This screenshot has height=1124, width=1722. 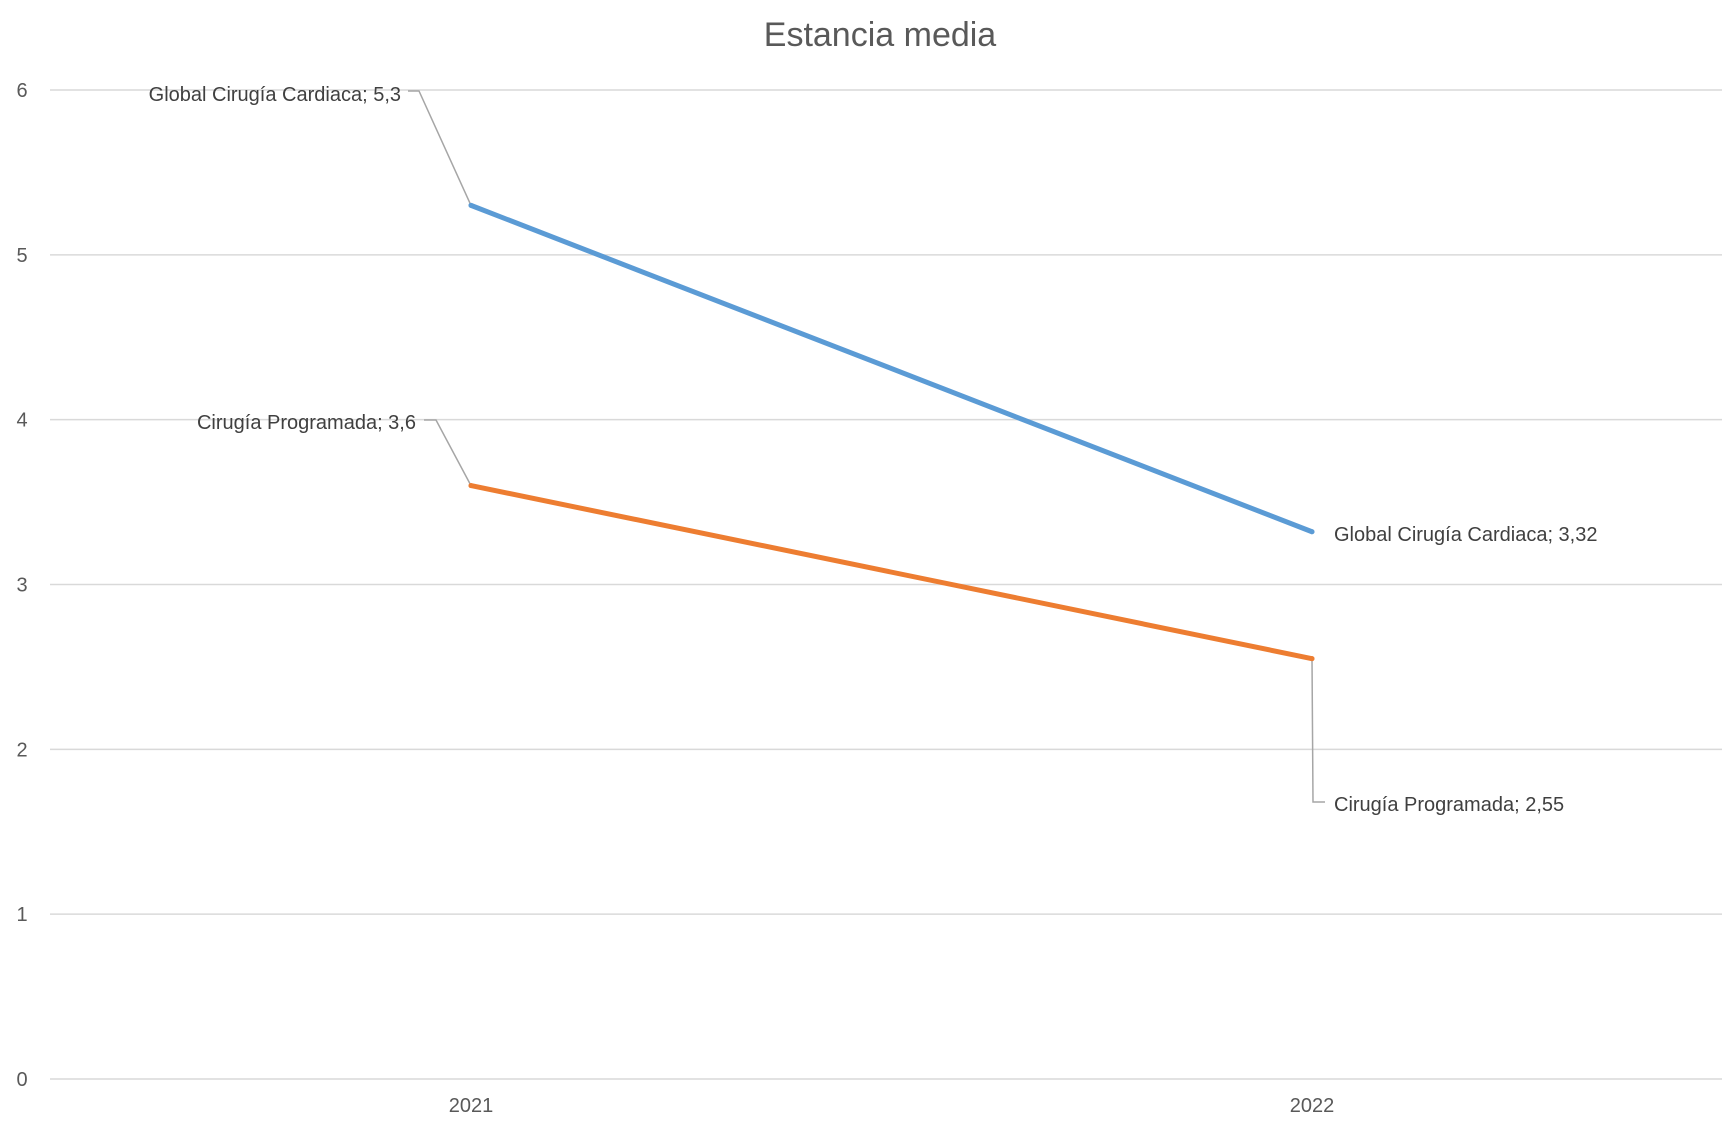 What do you see at coordinates (21, 750) in the screenshot?
I see `y-tick-label-2: 2` at bounding box center [21, 750].